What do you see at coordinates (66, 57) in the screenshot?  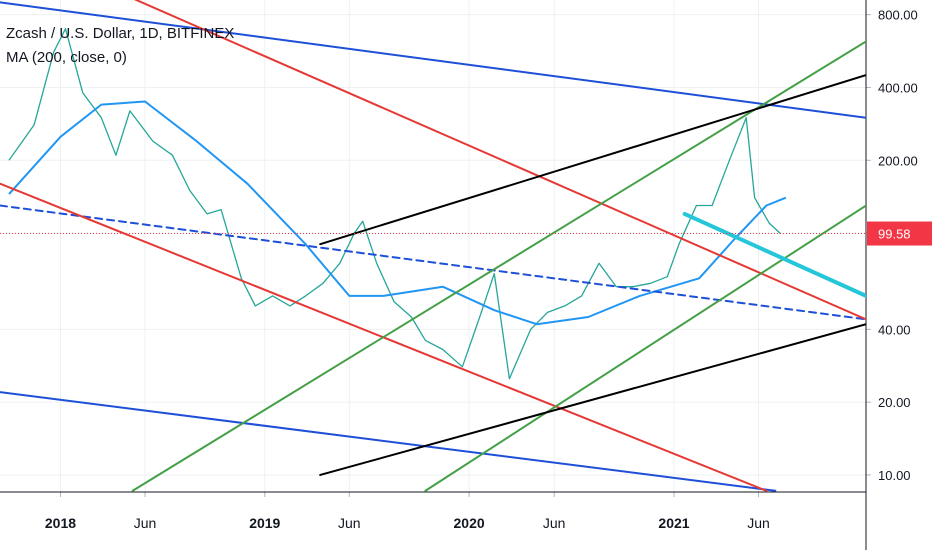 I see `indicator-label: MA (200, close, 0)` at bounding box center [66, 57].